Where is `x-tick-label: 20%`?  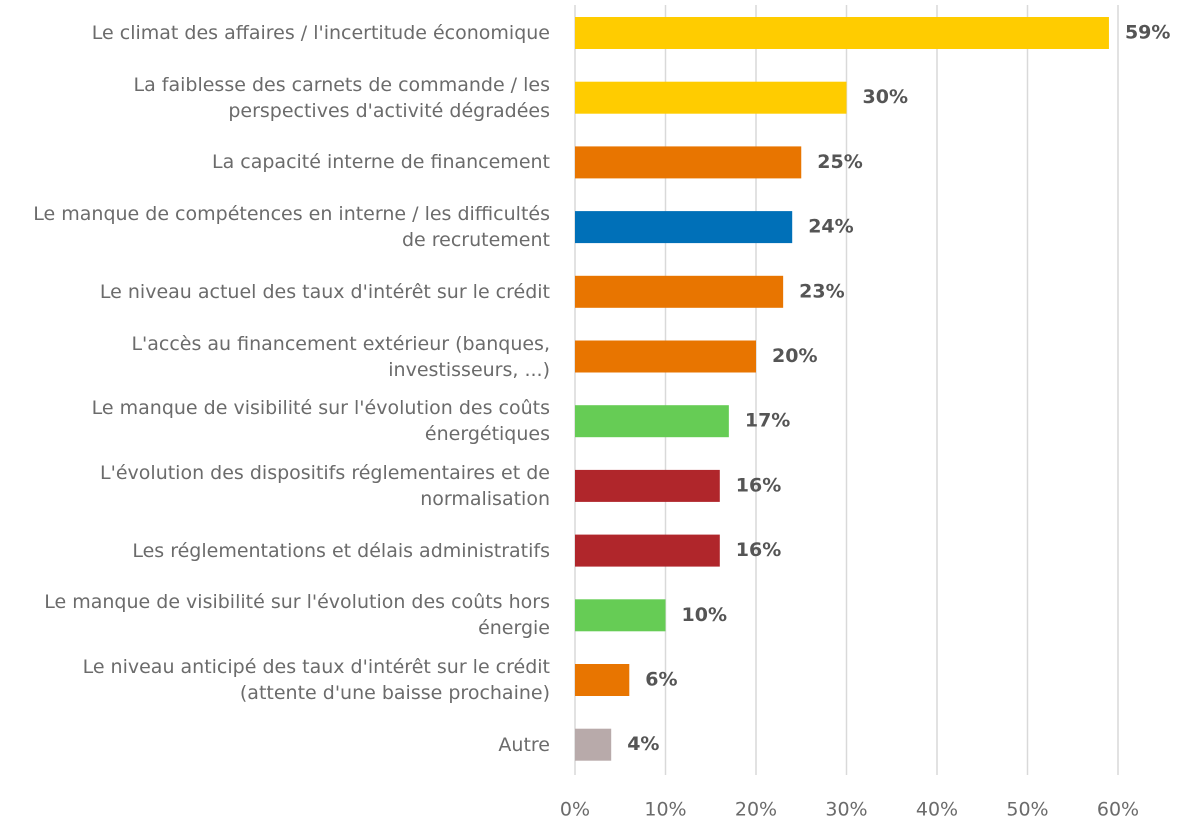
x-tick-label: 20% is located at coordinates (756, 810).